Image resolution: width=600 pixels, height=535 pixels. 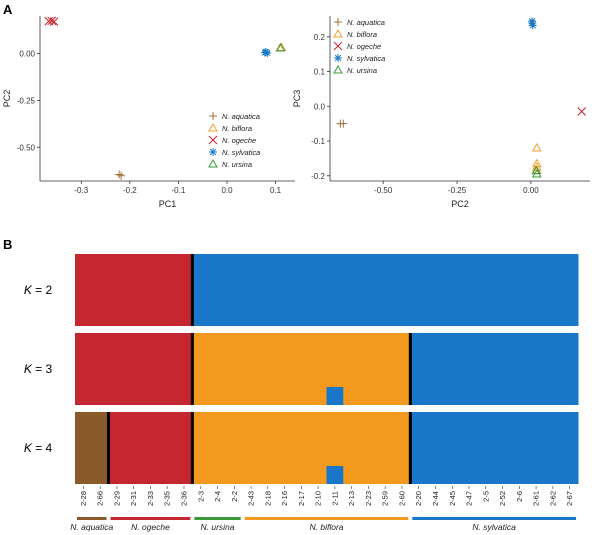 I want to click on panel-letter-a: A, so click(x=8, y=9).